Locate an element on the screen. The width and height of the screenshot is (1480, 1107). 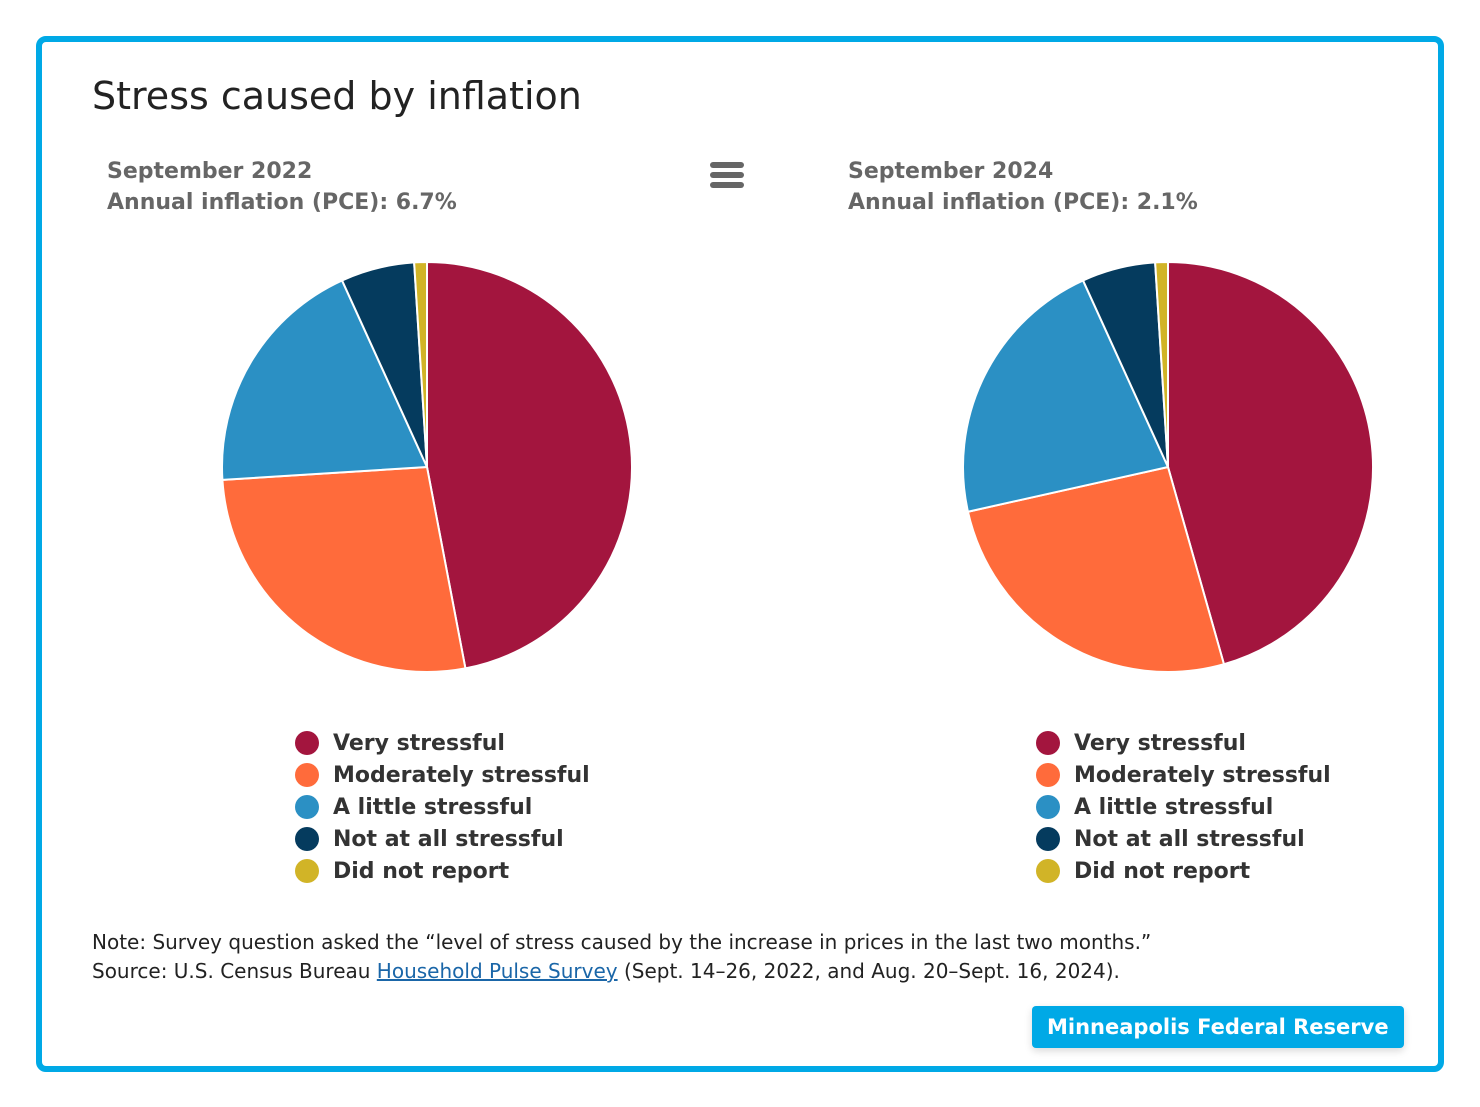
household-pulse-survey-link: Household Pulse Survey is located at coordinates (497, 971).